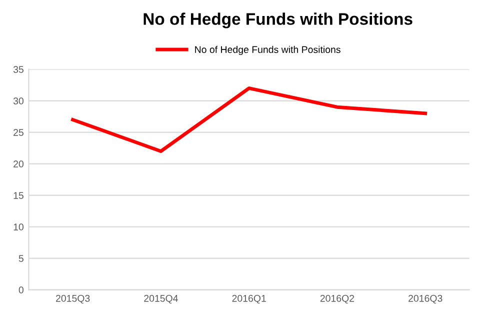 The width and height of the screenshot is (479, 315). Describe the element at coordinates (19, 195) in the screenshot. I see `y-tick-label: 15` at that location.